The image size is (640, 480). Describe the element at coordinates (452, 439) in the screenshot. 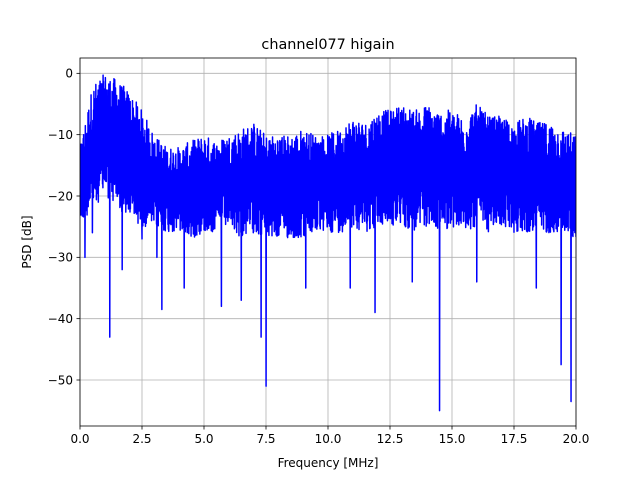

I see `x-tick-label: 15.0` at that location.